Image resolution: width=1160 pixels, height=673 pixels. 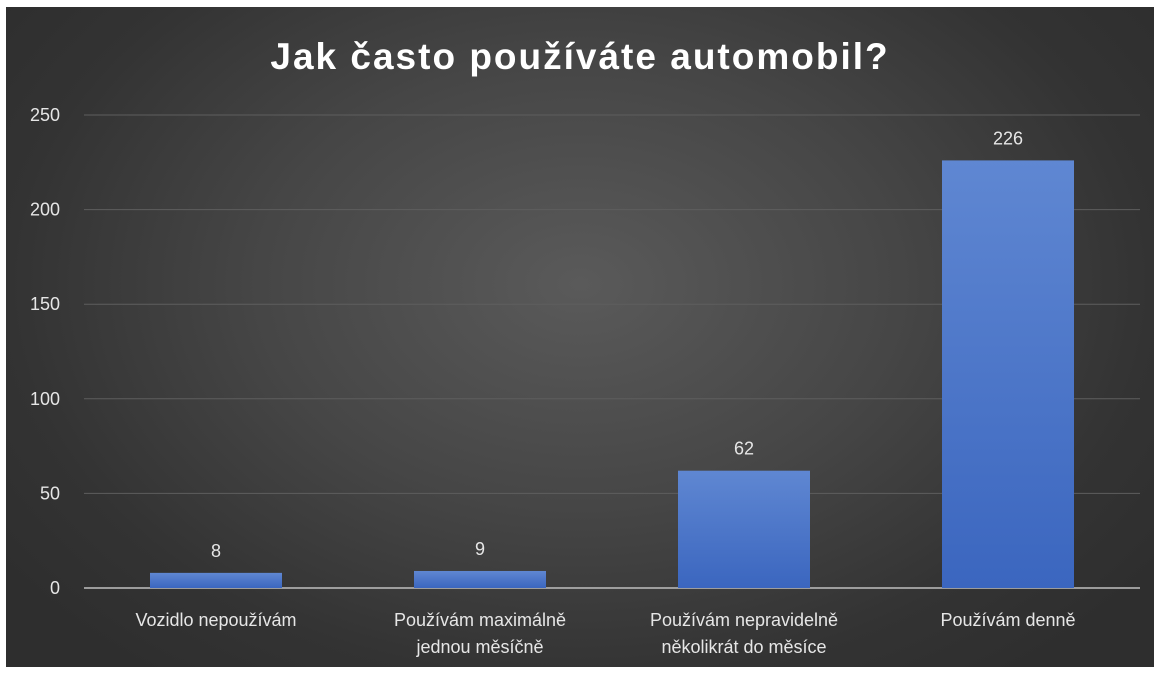 I want to click on data-label: 226, so click(x=1008, y=138).